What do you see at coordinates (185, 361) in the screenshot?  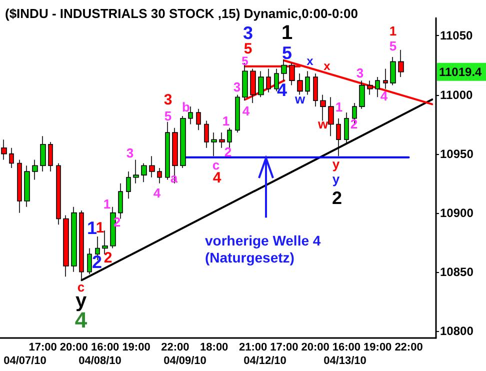 I see `text: 04/09/10` at bounding box center [185, 361].